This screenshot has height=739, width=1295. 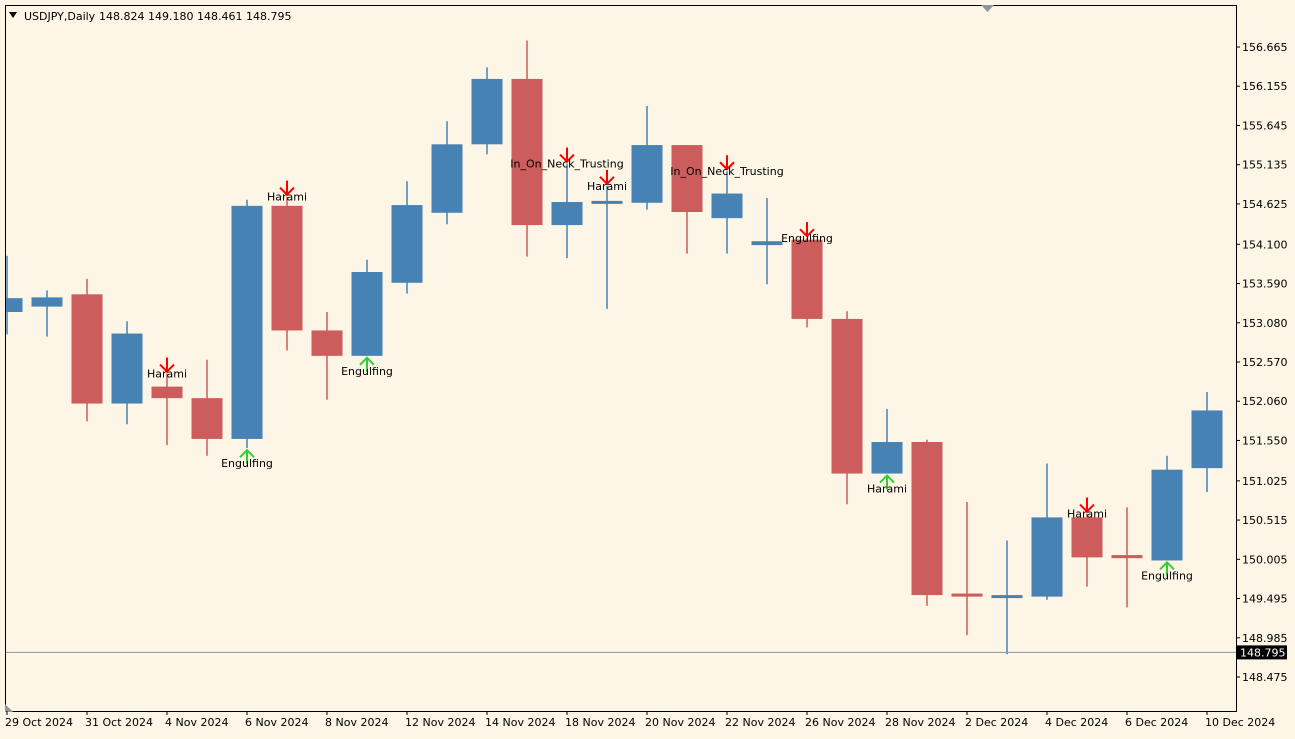 I want to click on pattern-annotation-6: In_On_Neck_Trusting, so click(x=727, y=166).